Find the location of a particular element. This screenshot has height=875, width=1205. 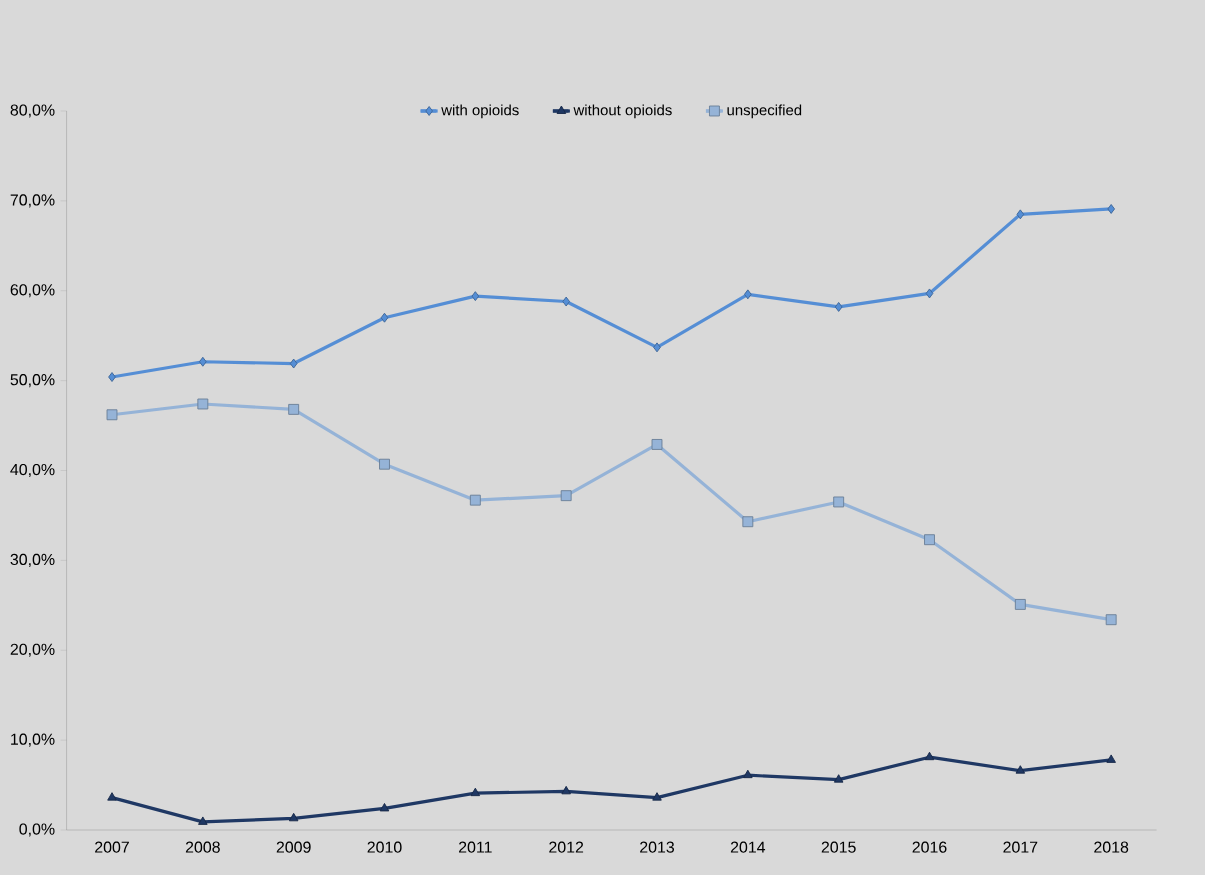

x-tick-label: 2008 is located at coordinates (202, 847).